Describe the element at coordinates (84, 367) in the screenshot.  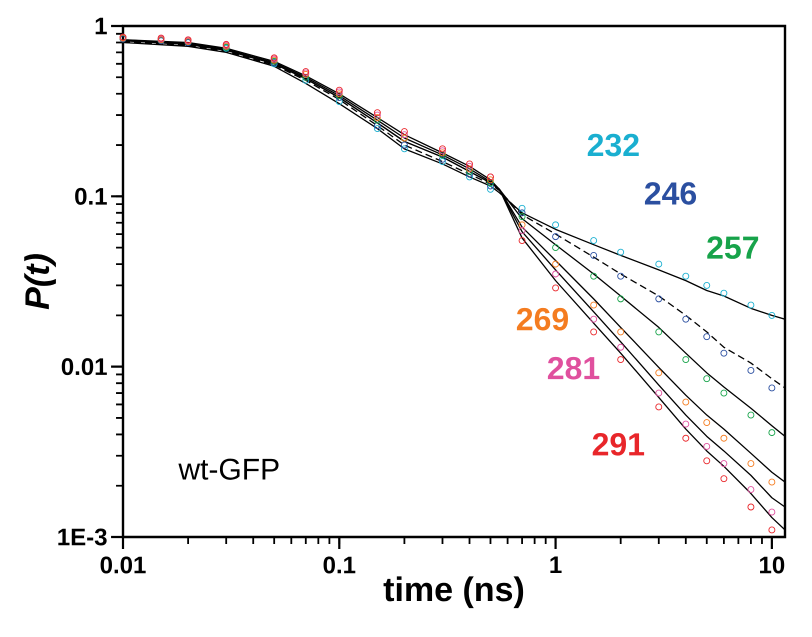
I see `y-tick-label: 0.01` at that location.